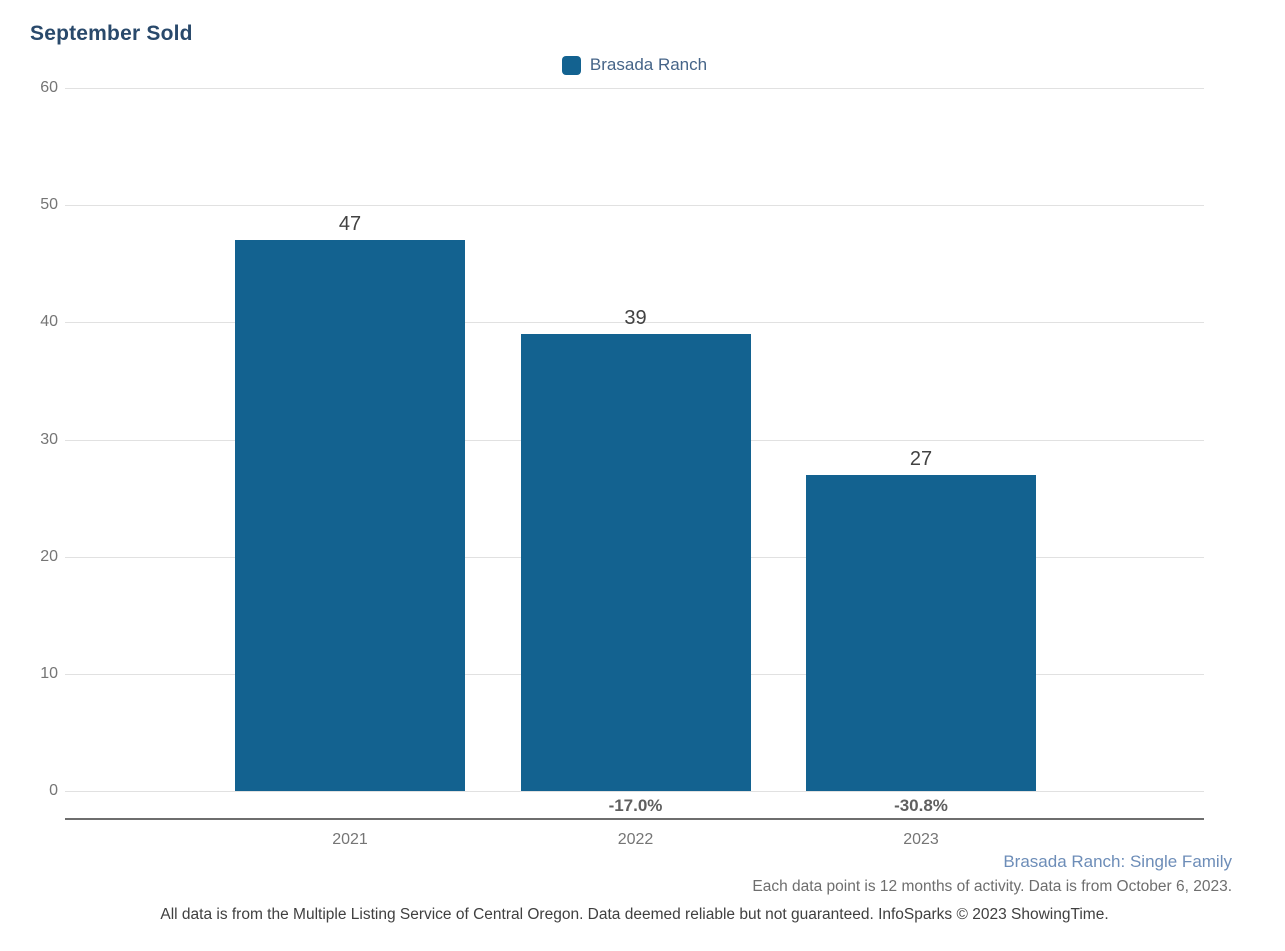 This screenshot has width=1285, height=951. What do you see at coordinates (49, 556) in the screenshot?
I see `y-axis-tick-label: 20` at bounding box center [49, 556].